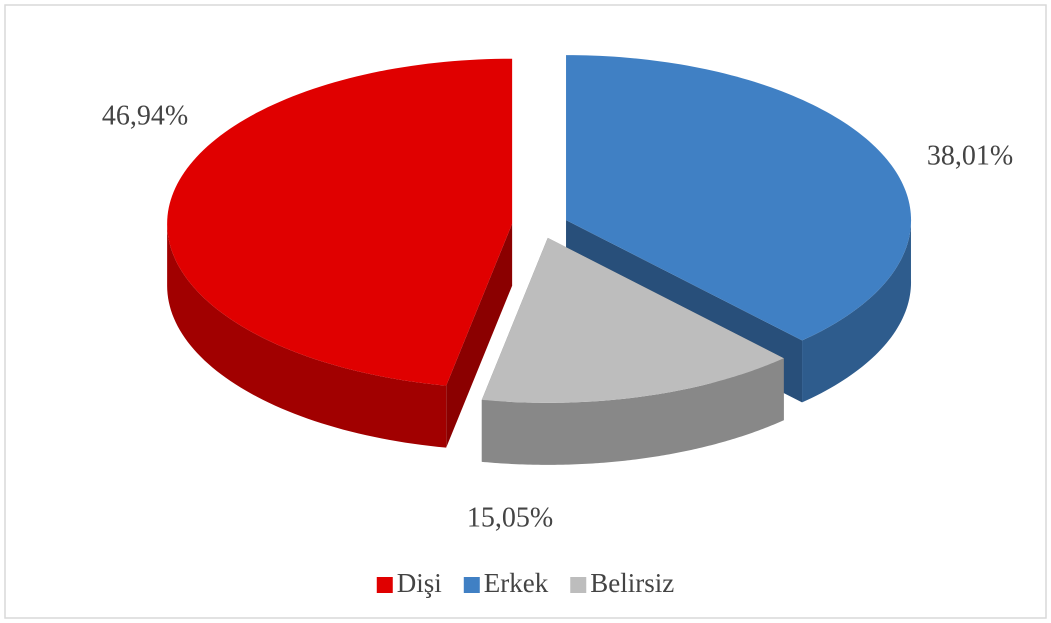 This screenshot has height=623, width=1051. I want to click on slice-side, so click(479, 335).